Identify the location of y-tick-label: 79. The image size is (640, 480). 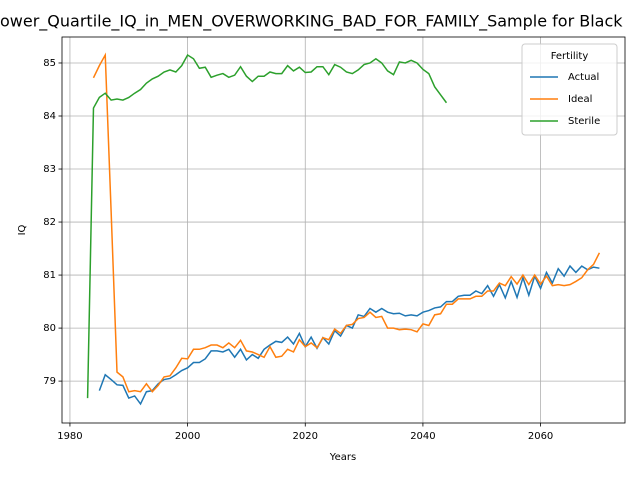
(49, 381).